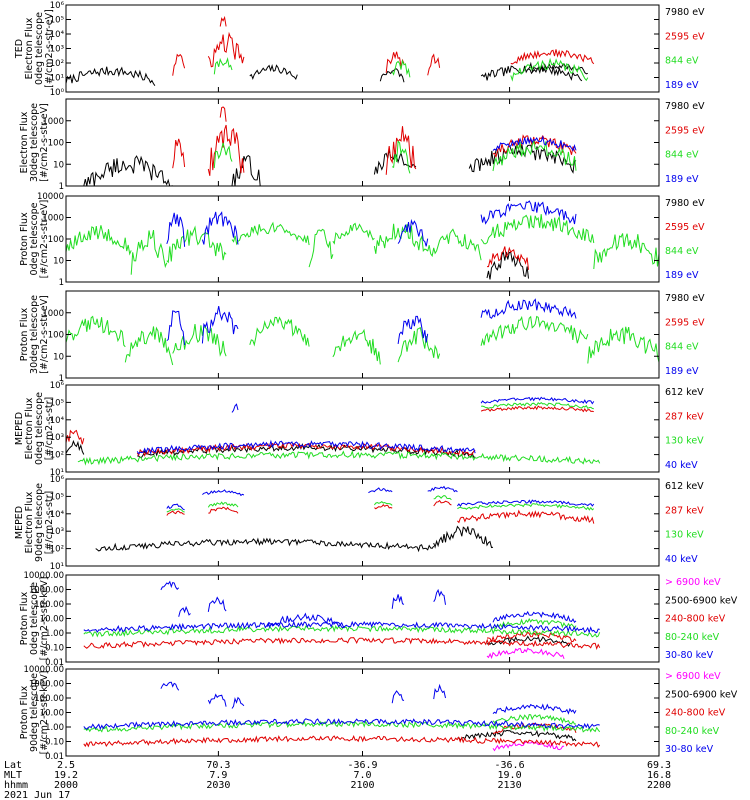  What do you see at coordinates (685, 322) in the screenshot?
I see `legend-entry-4-2: 2595 eV` at bounding box center [685, 322].